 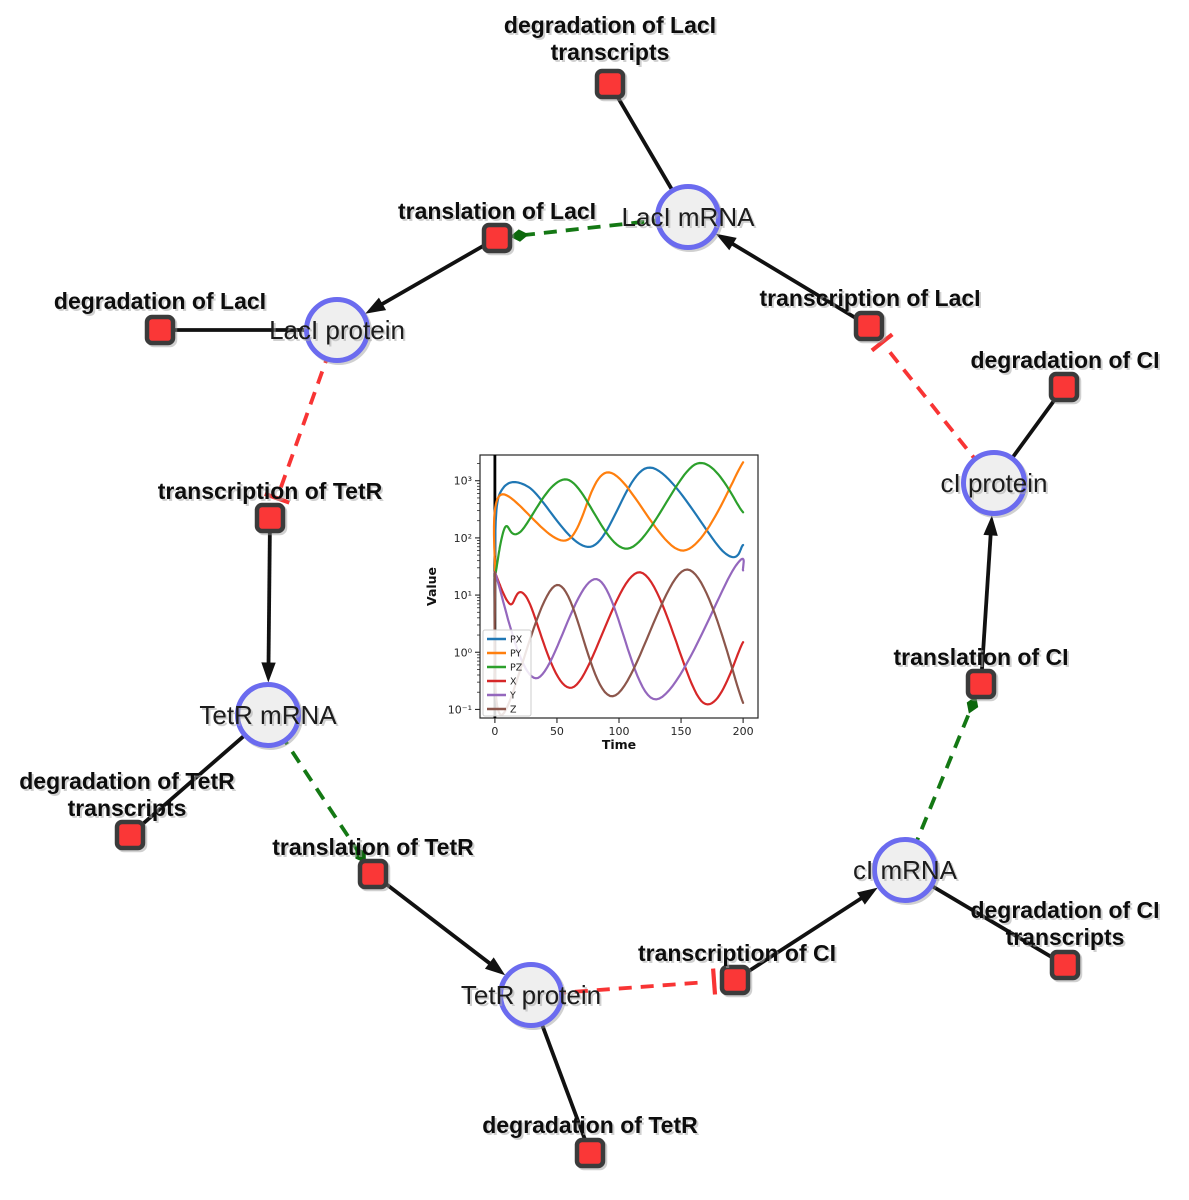 I want to click on edge-translation-tetR-to-tetR-protein, so click(x=438, y=924).